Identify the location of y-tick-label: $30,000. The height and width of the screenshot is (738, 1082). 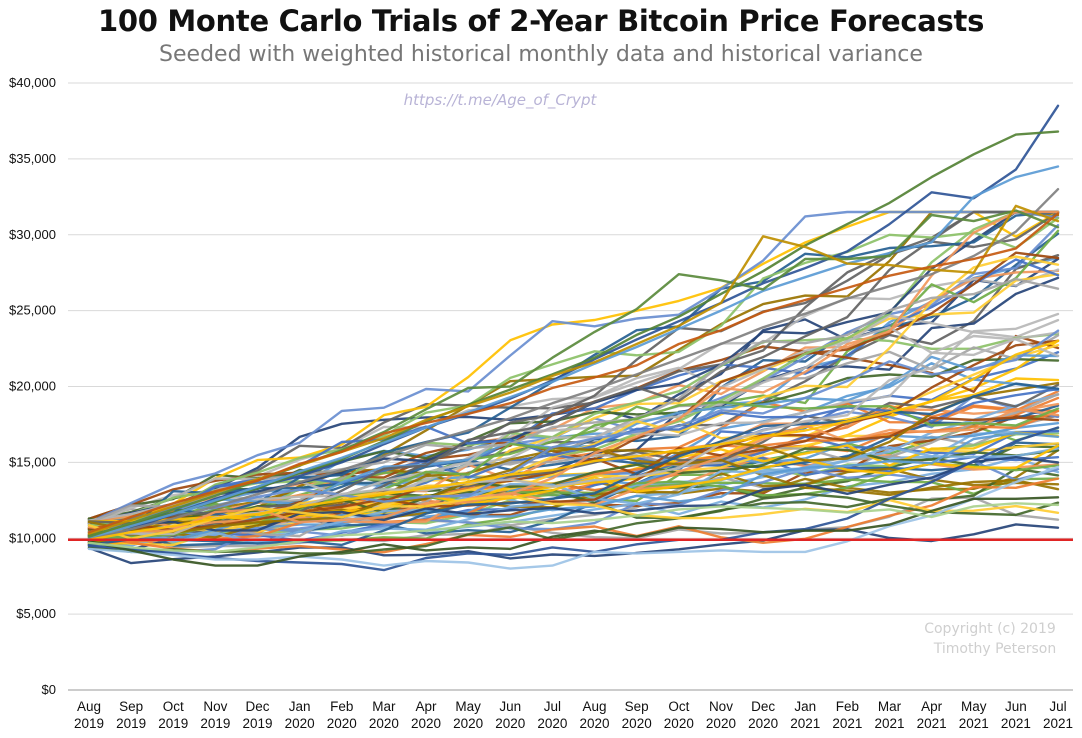
(32, 234).